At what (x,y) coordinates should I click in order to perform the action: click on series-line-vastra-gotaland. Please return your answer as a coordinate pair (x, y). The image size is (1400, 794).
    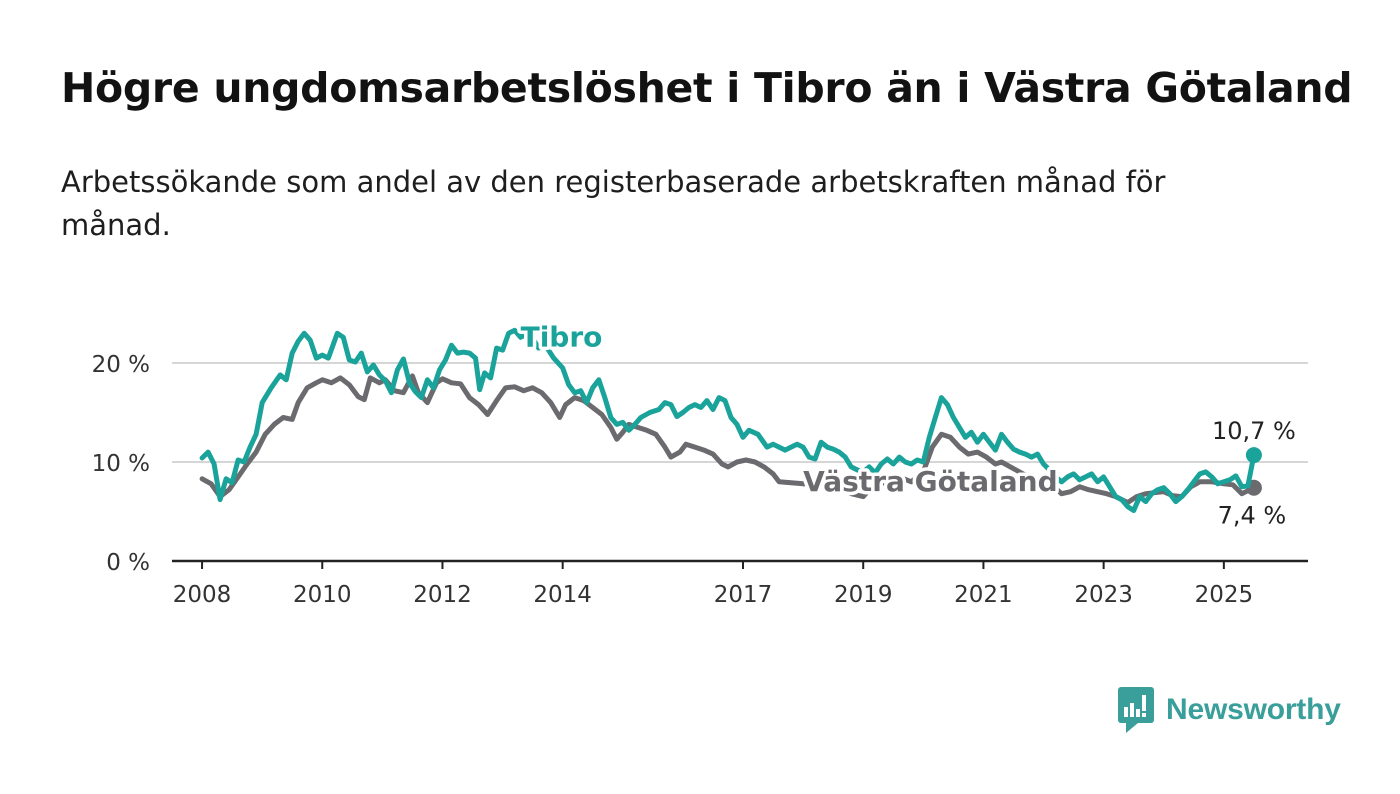
    Looking at the image, I should click on (728, 439).